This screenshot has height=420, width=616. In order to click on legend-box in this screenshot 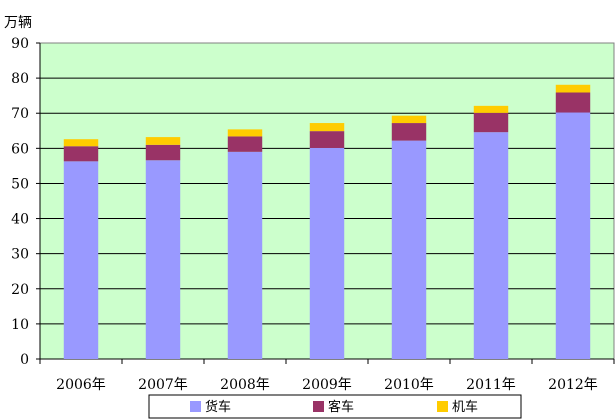, I will do `click(335, 406)`.